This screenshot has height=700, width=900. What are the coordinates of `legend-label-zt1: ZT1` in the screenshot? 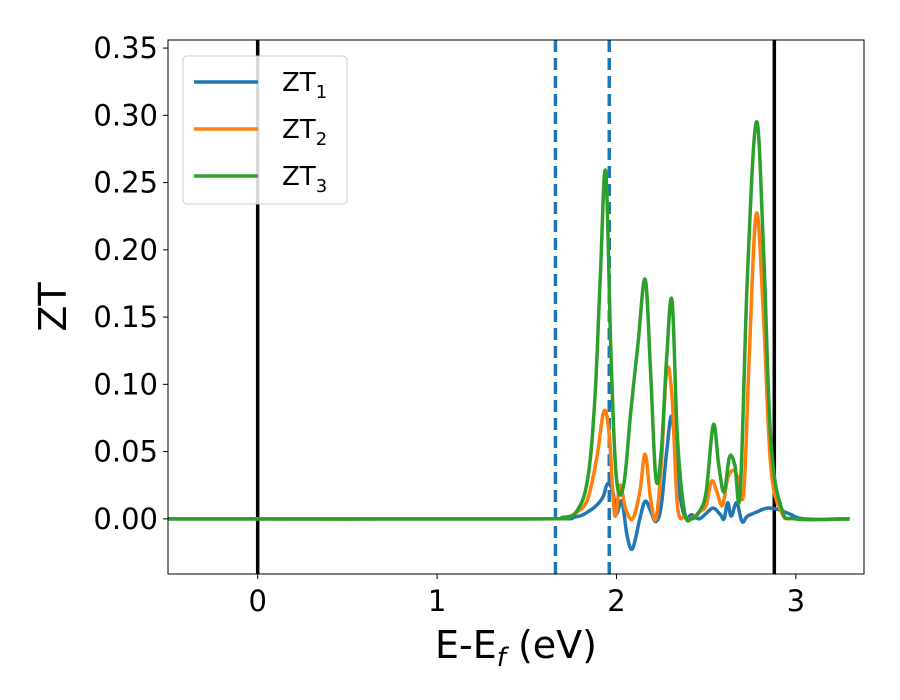 It's located at (304, 85).